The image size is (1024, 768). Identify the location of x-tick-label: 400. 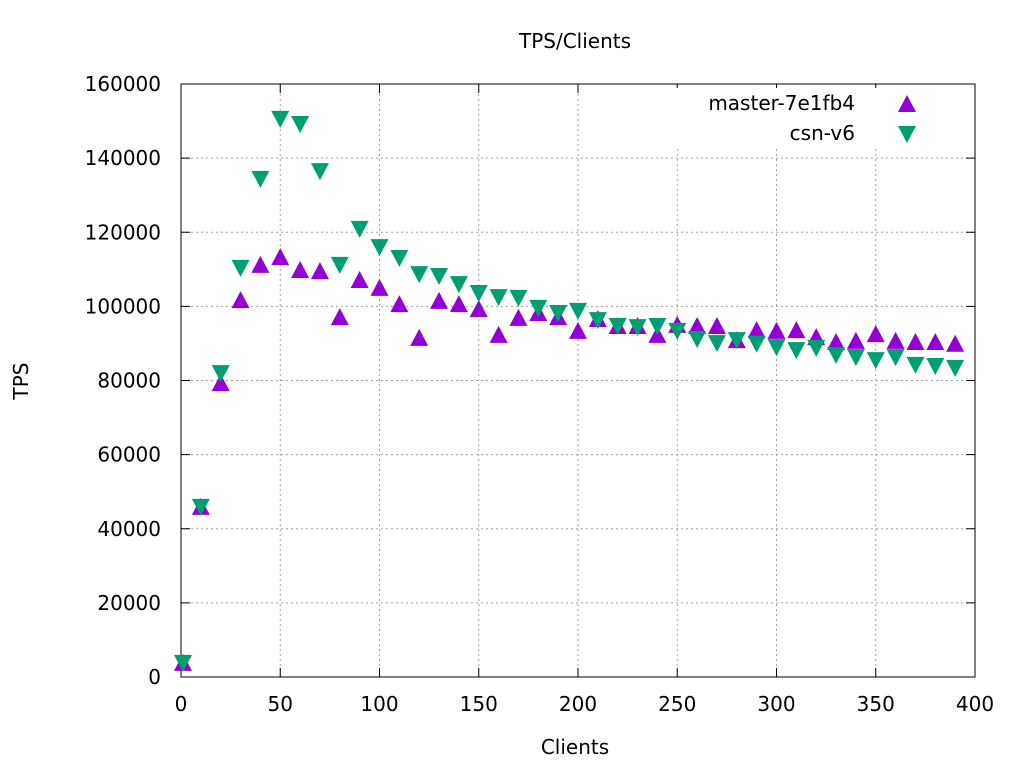
(975, 704).